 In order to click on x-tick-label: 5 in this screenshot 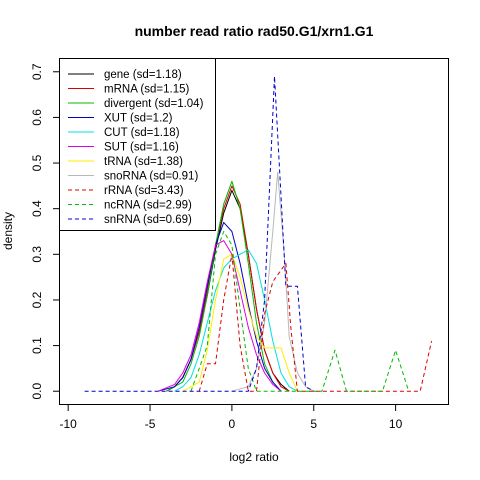, I will do `click(313, 424)`.